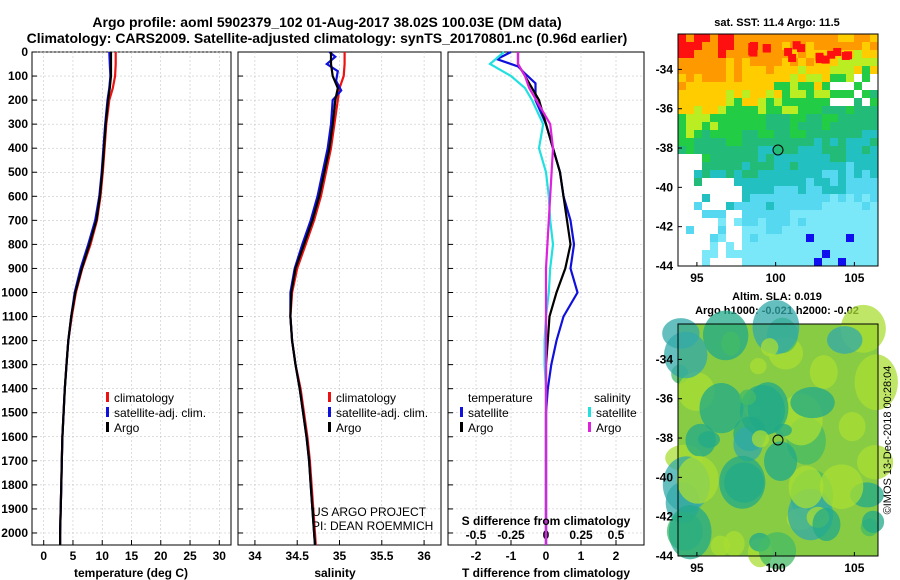 This screenshot has width=900, height=580. I want to click on depth-tick-label: 1000, so click(14, 292).